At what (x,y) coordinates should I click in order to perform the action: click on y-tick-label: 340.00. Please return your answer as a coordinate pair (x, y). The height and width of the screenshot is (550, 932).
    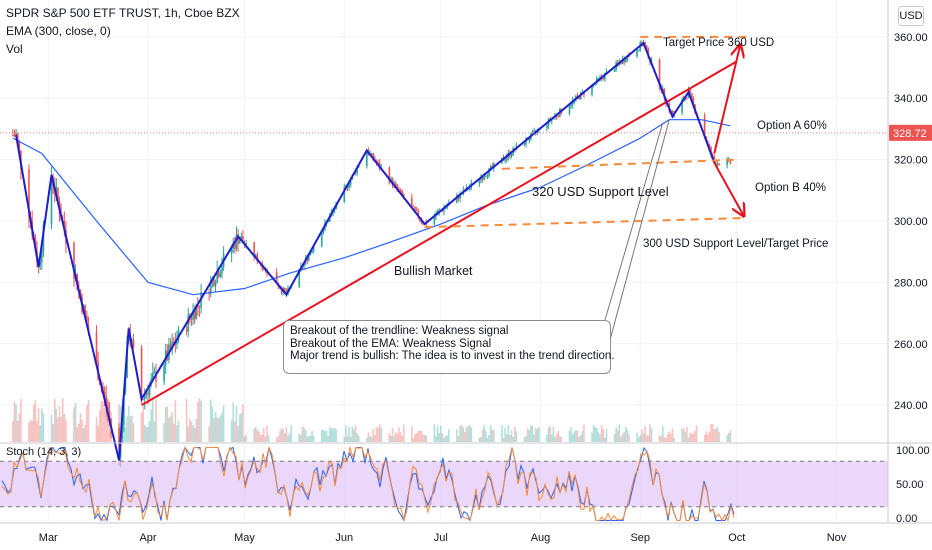
    Looking at the image, I should click on (911, 99).